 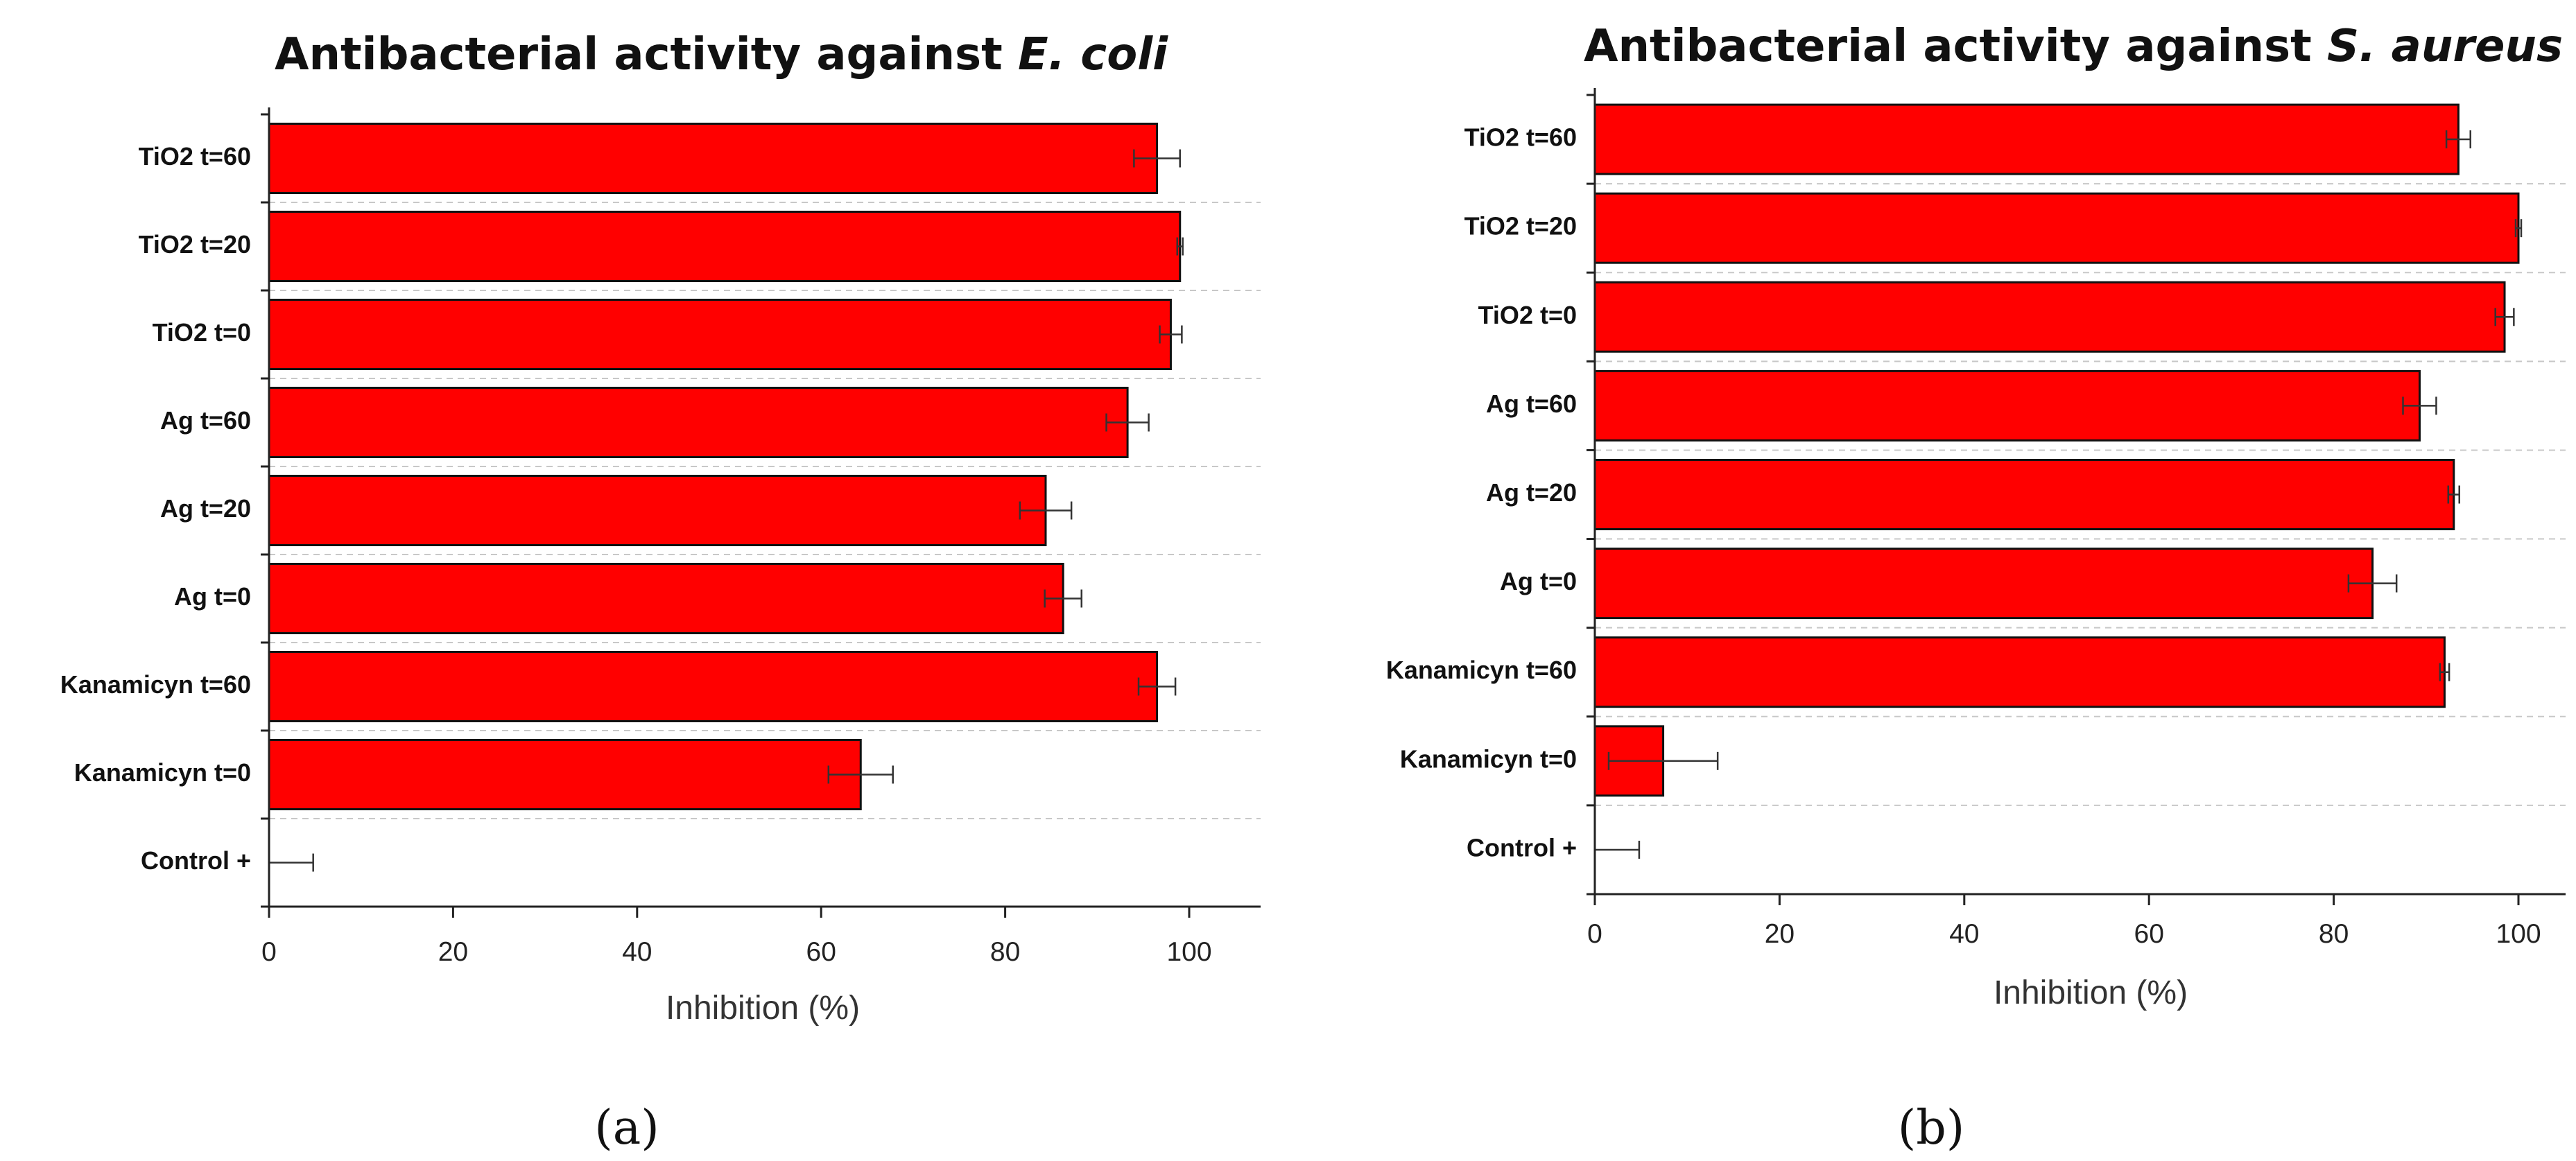 I want to click on x-axis-label-ecoli: Inhibition (%), so click(x=763, y=1008).